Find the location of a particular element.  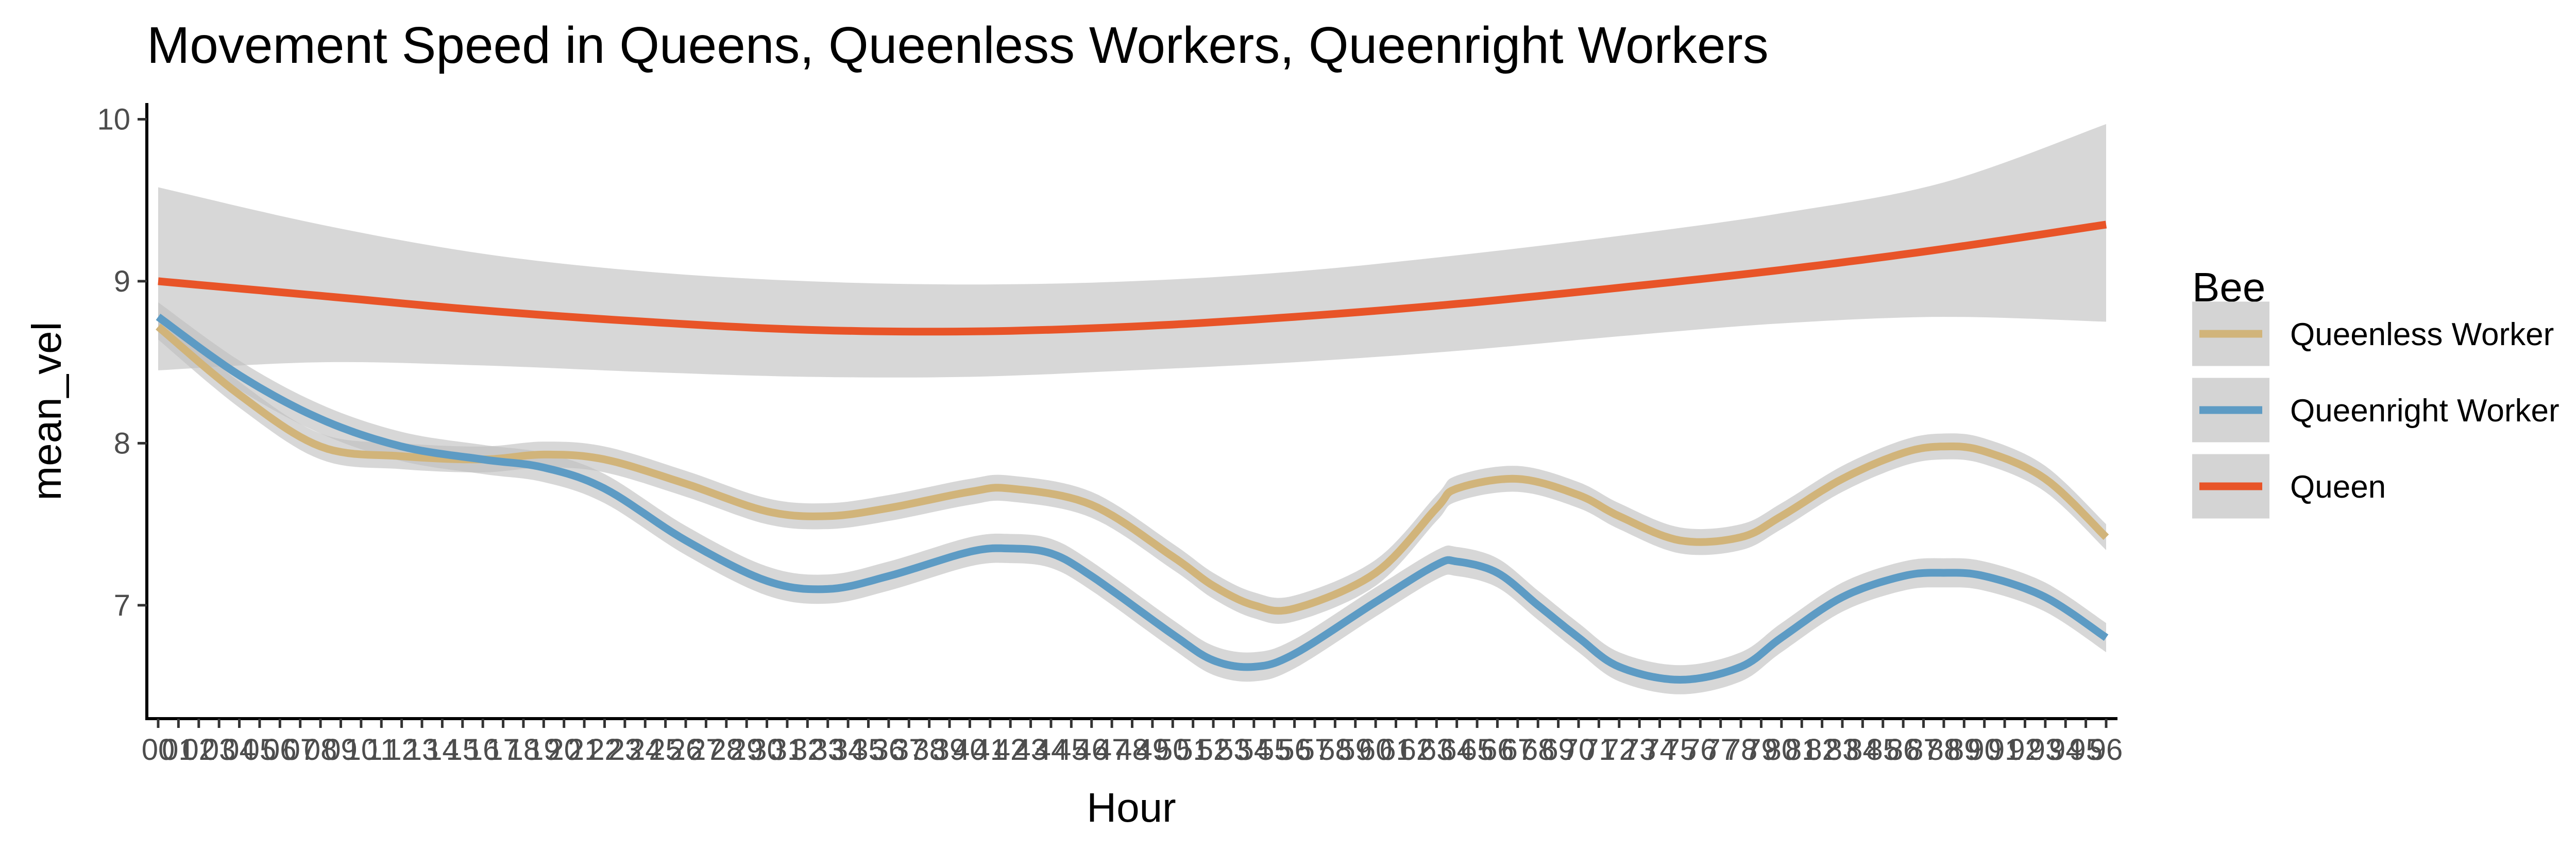

x-tick-label: 39 is located at coordinates (950, 750).